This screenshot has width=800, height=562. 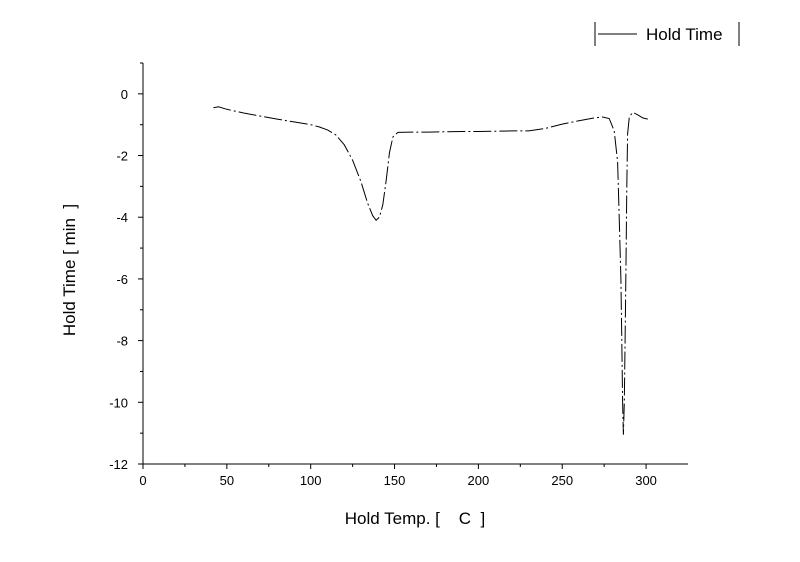 What do you see at coordinates (646, 480) in the screenshot?
I see `x-tick-label: 300` at bounding box center [646, 480].